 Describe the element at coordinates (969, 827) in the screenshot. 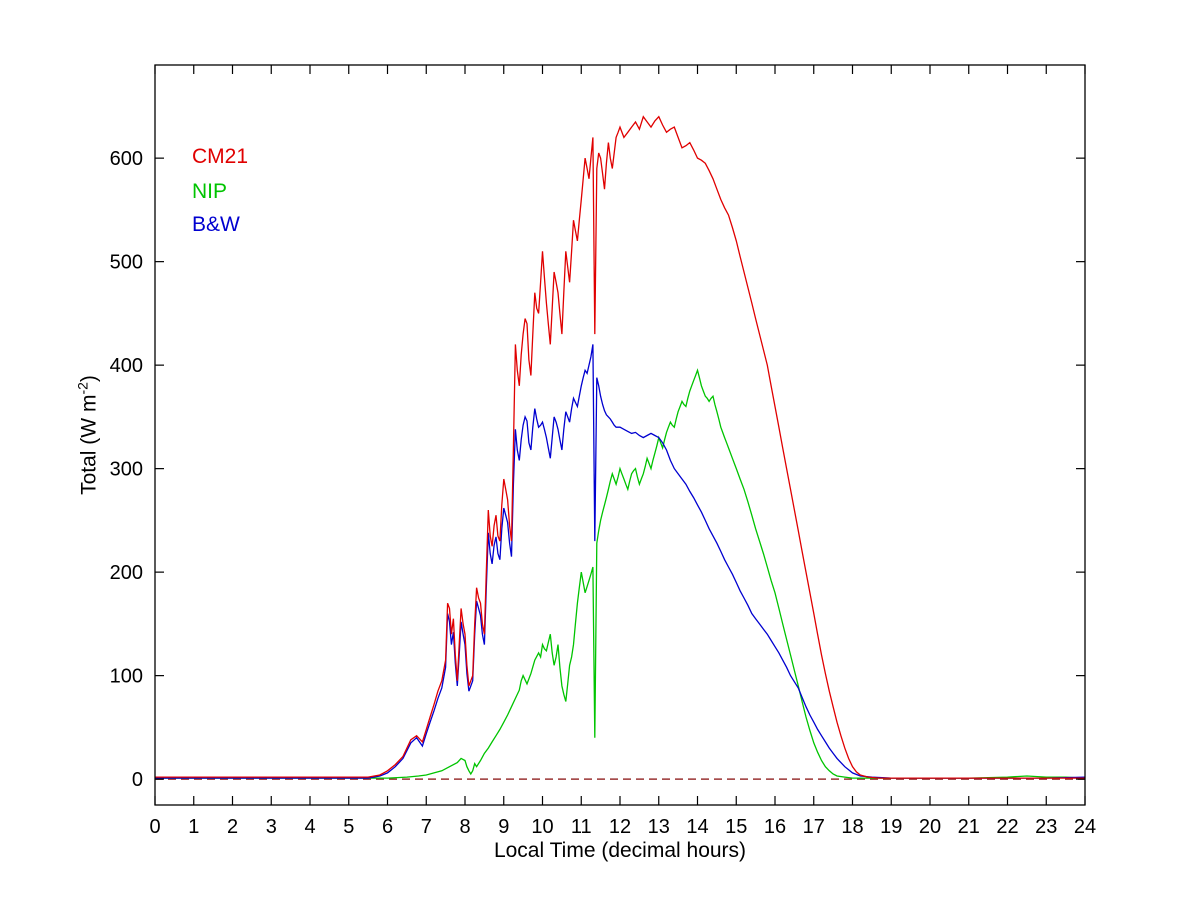

I see `x-tick-label: 21` at that location.